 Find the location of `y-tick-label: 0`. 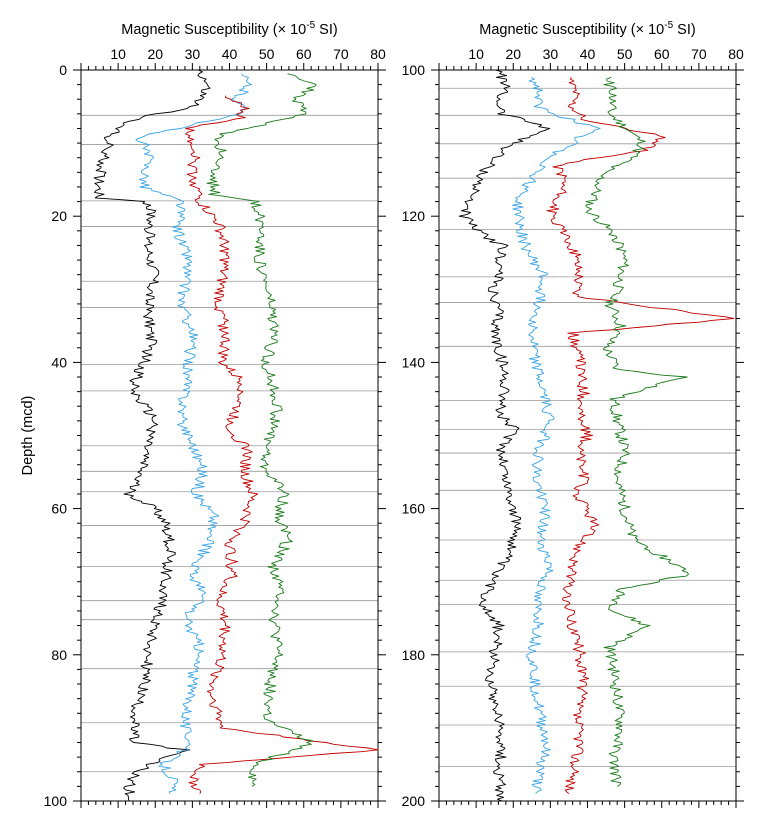

y-tick-label: 0 is located at coordinates (63, 70).